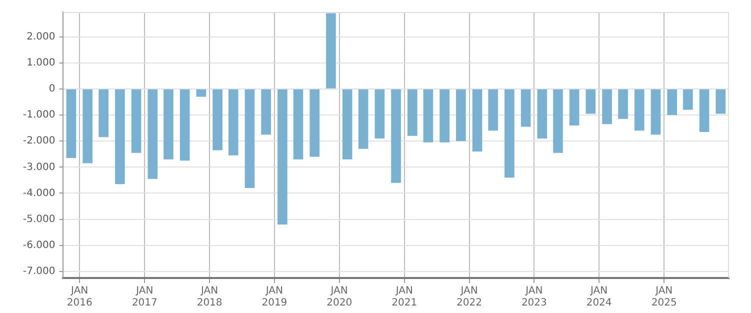  What do you see at coordinates (52, 89) in the screenshot?
I see `y-tick-label: 0` at bounding box center [52, 89].